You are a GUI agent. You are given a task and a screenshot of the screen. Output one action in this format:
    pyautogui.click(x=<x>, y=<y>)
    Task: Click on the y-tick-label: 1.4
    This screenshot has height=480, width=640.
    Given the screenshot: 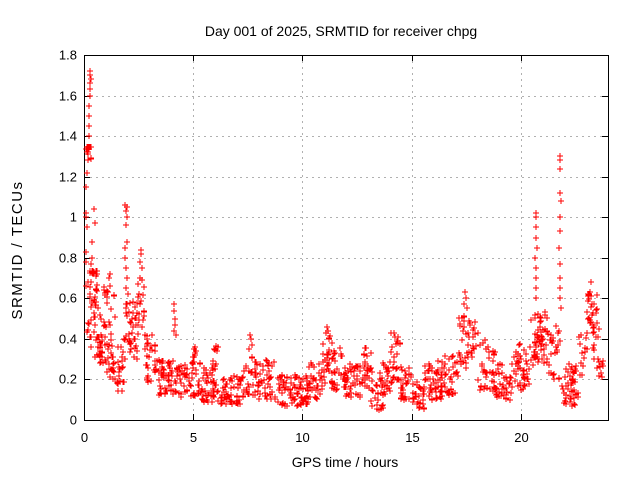 What is the action you would take?
    pyautogui.click(x=68, y=136)
    